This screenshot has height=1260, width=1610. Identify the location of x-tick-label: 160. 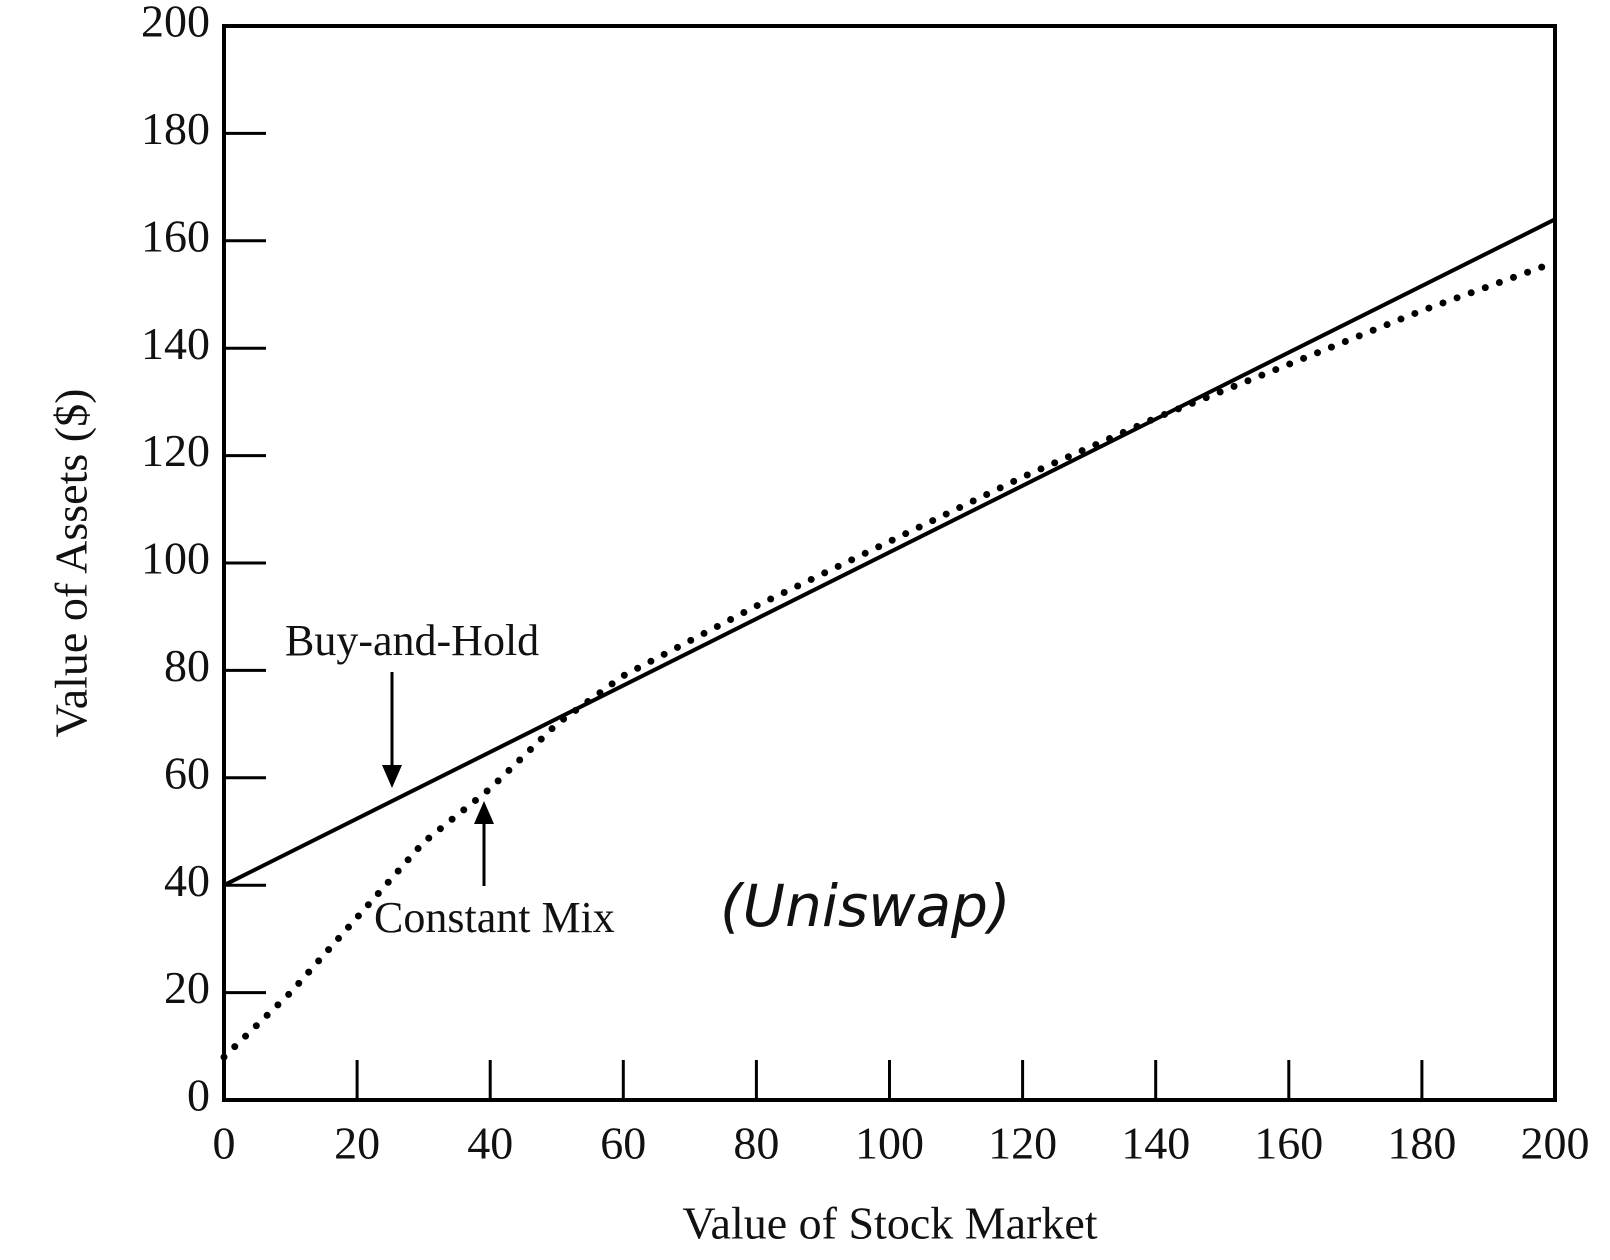
(1288, 1143).